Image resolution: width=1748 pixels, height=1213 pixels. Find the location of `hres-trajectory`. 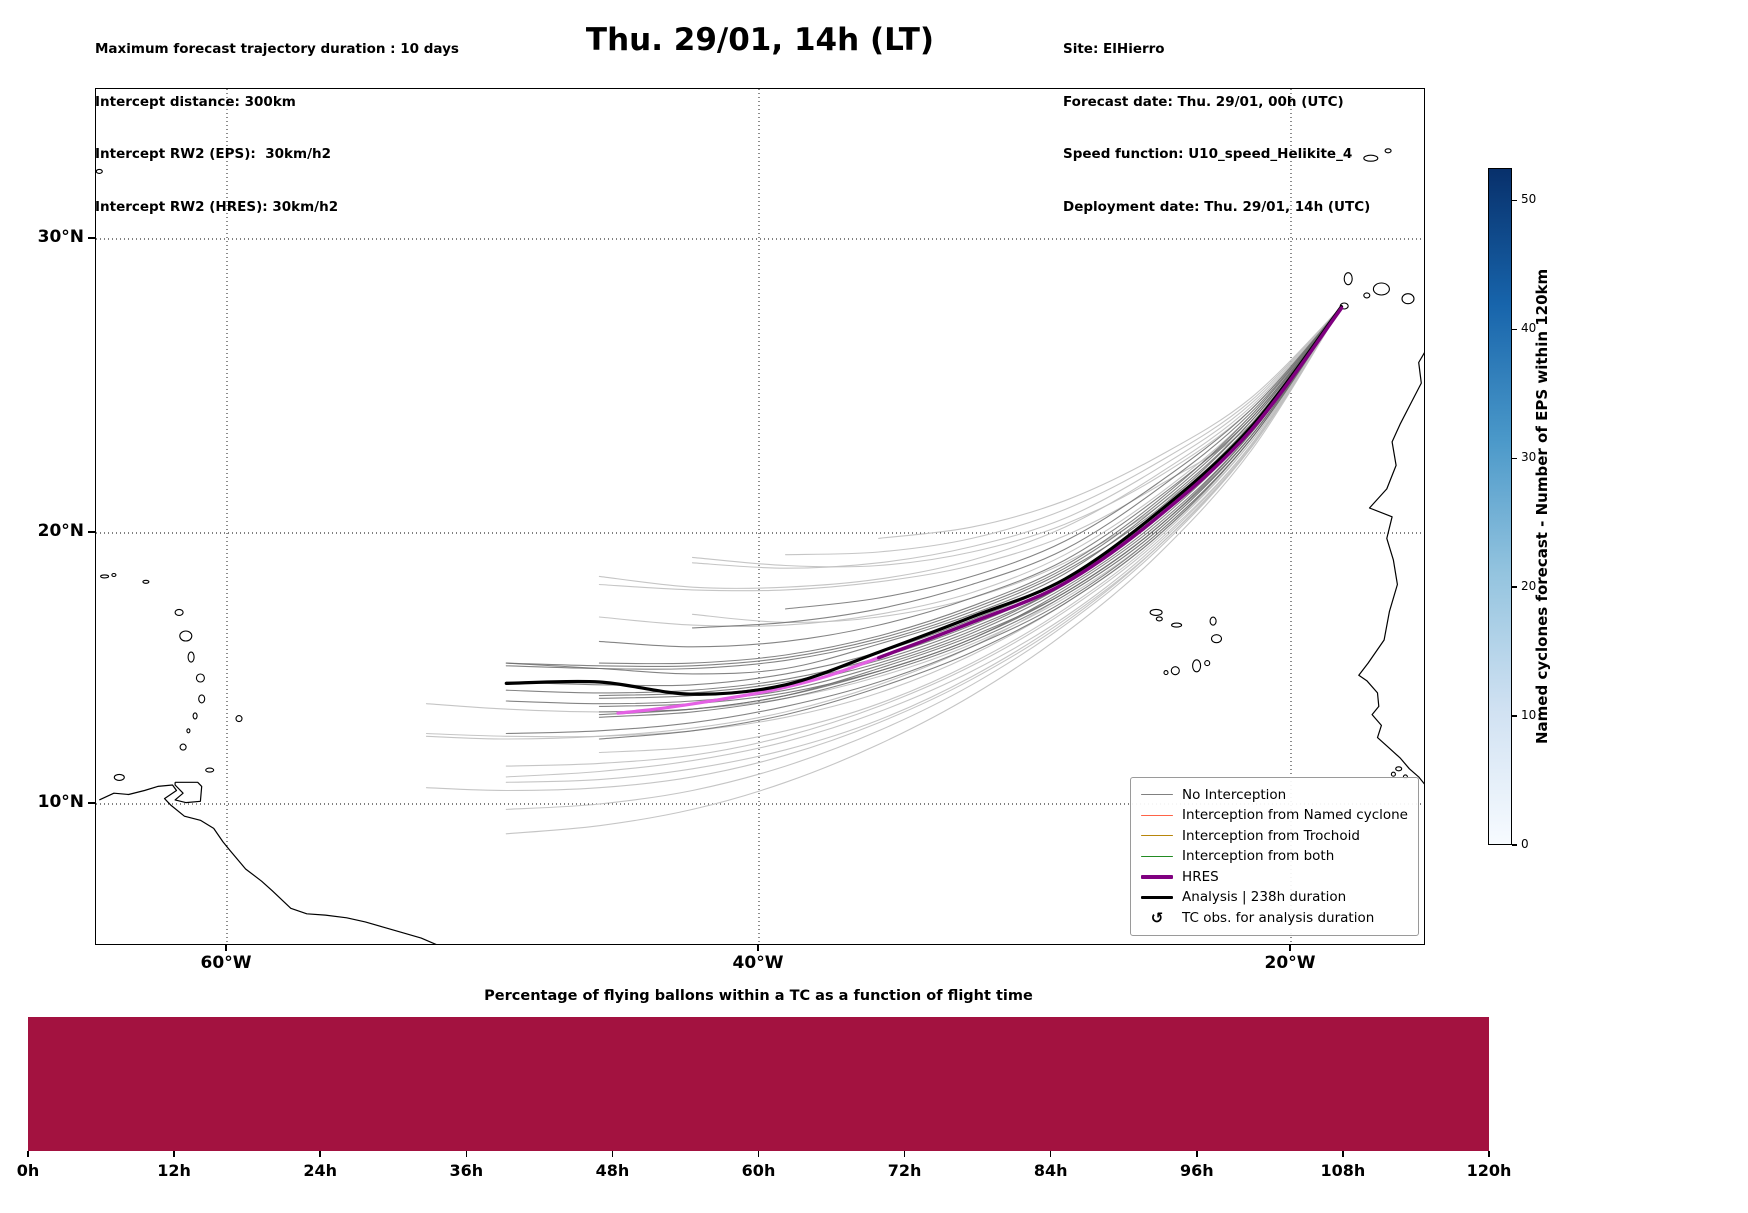

hres-trajectory is located at coordinates (1110, 483).